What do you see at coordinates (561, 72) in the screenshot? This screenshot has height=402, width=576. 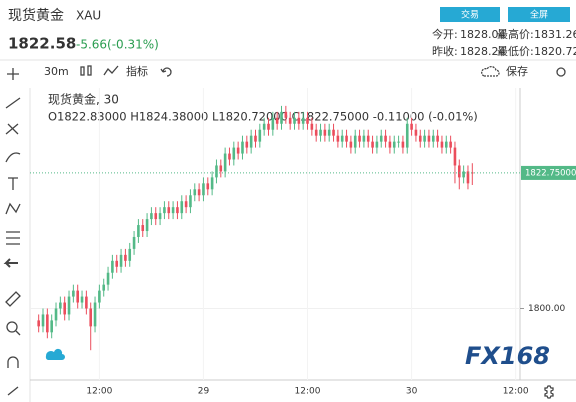 I see `settings-icon` at bounding box center [561, 72].